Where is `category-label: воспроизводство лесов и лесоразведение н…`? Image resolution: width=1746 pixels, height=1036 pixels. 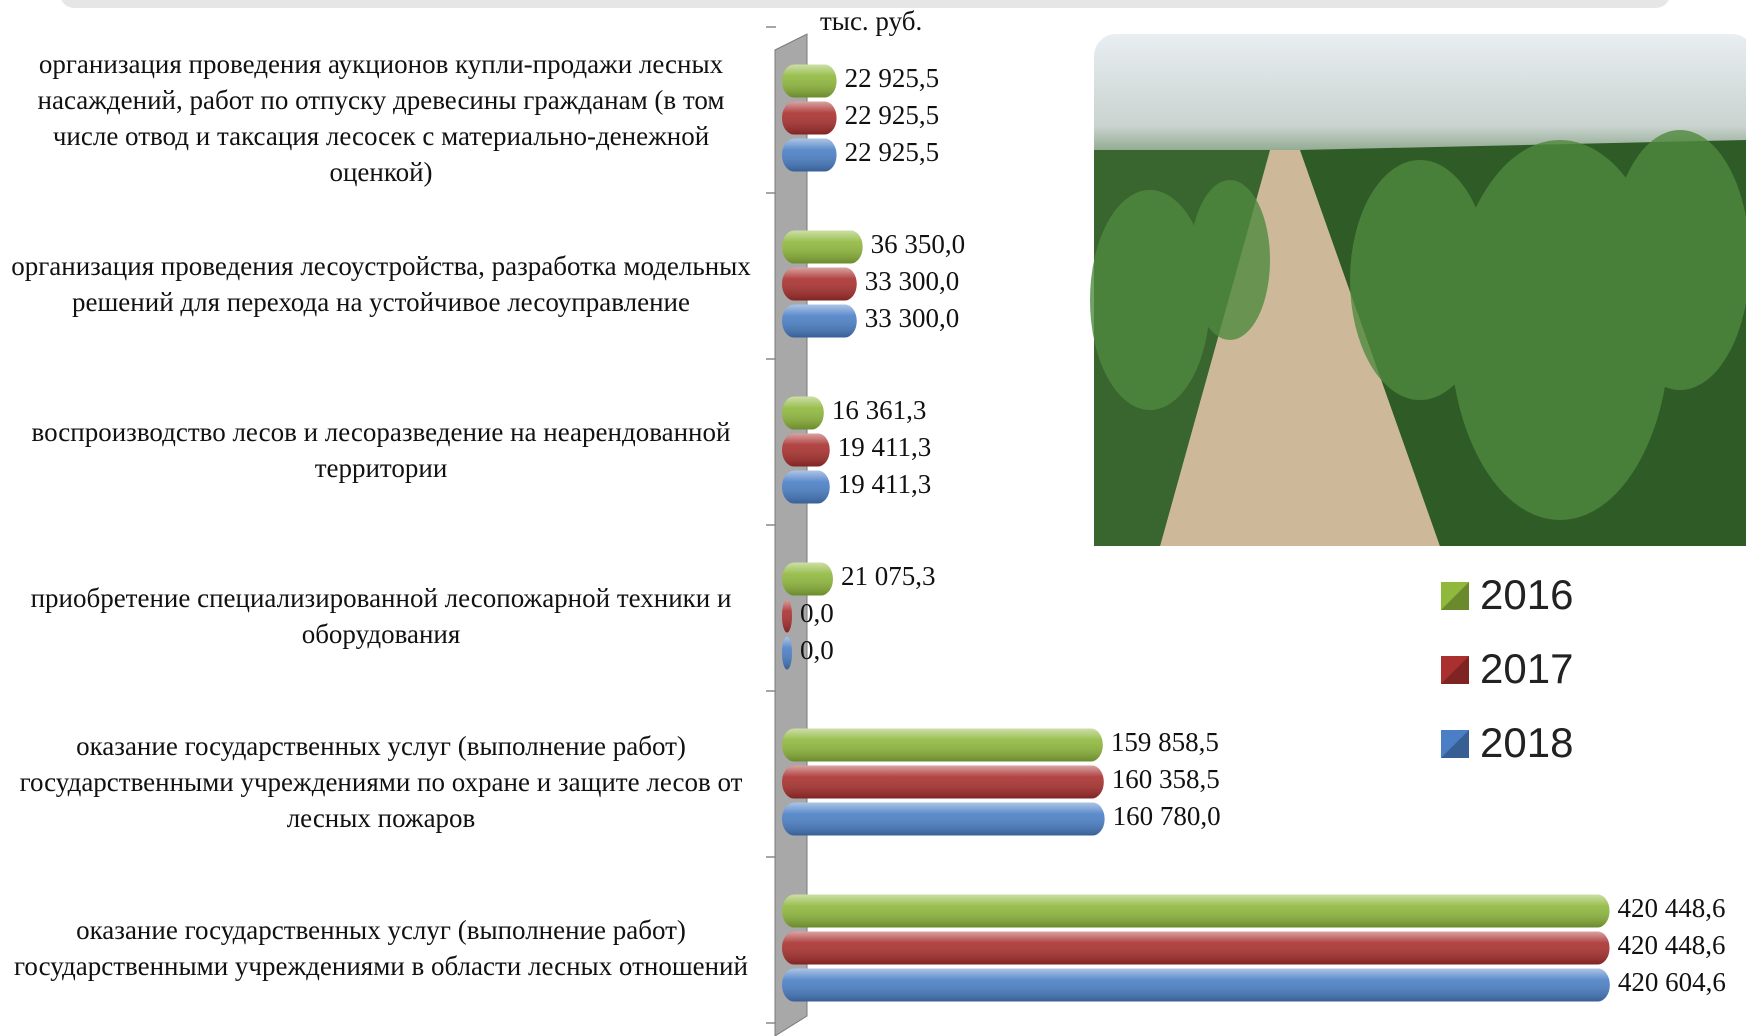
category-label: воспроизводство лесов и лесоразведение н… is located at coordinates (381, 450).